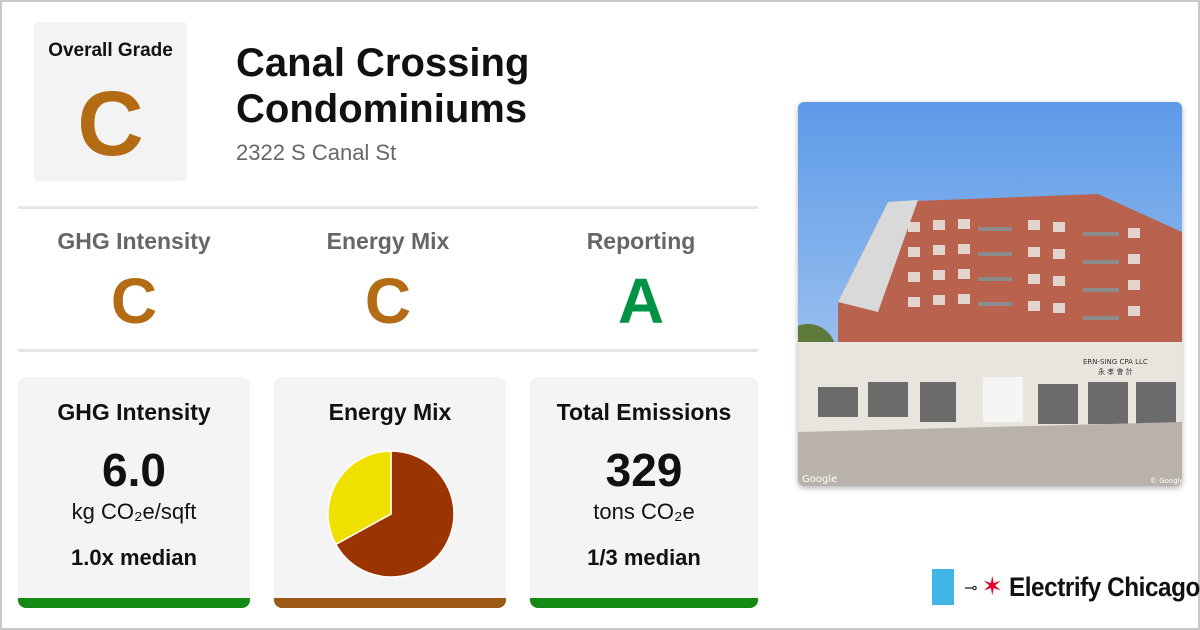 Image resolution: width=1200 pixels, height=630 pixels. Describe the element at coordinates (388, 350) in the screenshot. I see `divider-middle` at that location.